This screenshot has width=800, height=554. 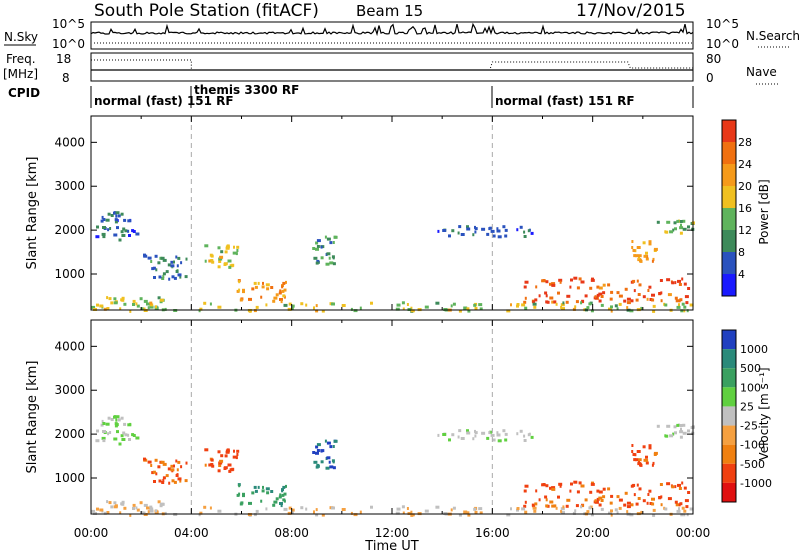 What do you see at coordinates (756, 483) in the screenshot?
I see `velocity-colorbar-tick: -1000` at bounding box center [756, 483].